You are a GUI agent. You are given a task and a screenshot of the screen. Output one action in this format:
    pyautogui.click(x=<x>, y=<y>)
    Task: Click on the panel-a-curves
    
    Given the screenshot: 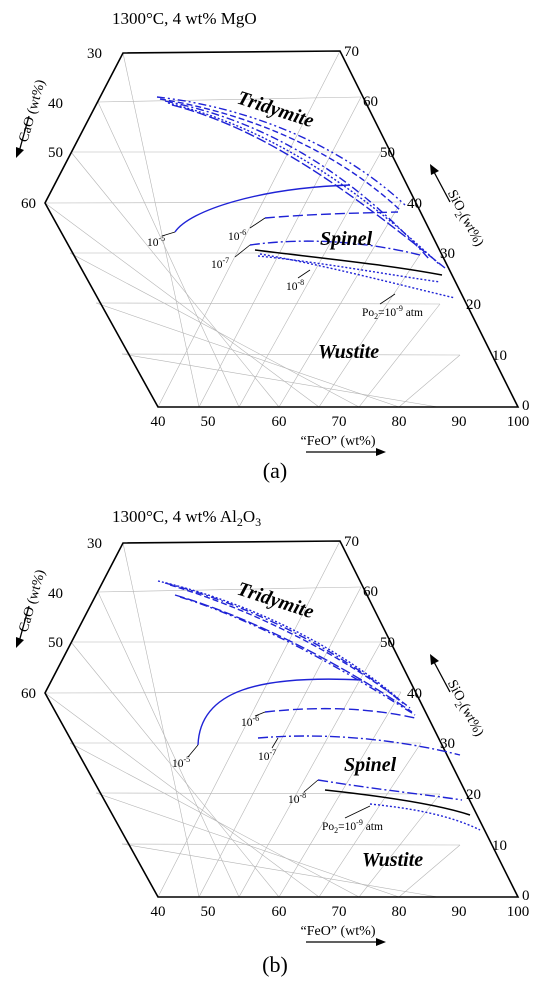 What is the action you would take?
    pyautogui.click(x=306, y=197)
    